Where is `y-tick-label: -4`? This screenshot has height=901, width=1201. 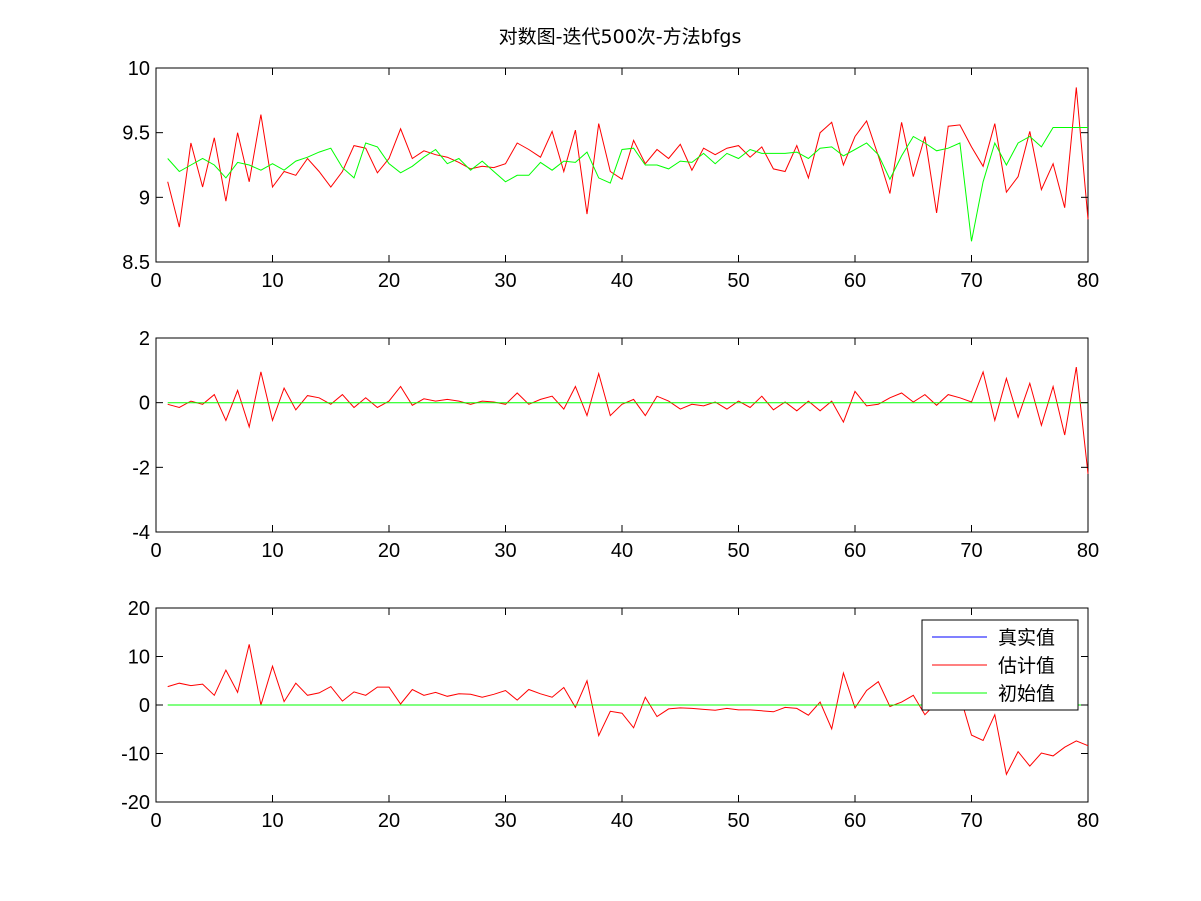
y-tick-label: -4 is located at coordinates (141, 533).